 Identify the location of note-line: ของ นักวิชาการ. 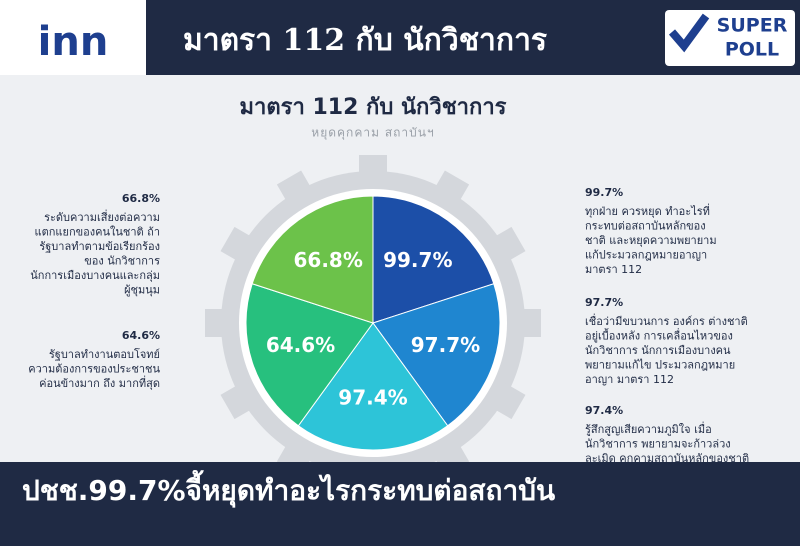
(122, 261).